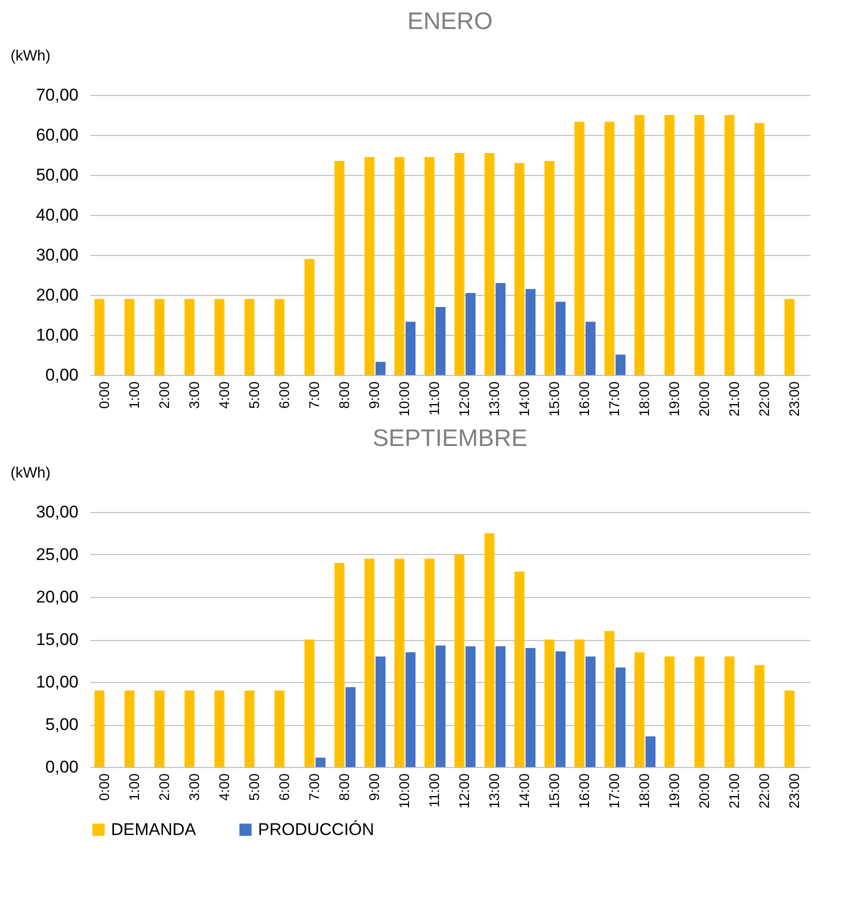  What do you see at coordinates (30, 473) in the screenshot?
I see `y-axis-title: (kWh)` at bounding box center [30, 473].